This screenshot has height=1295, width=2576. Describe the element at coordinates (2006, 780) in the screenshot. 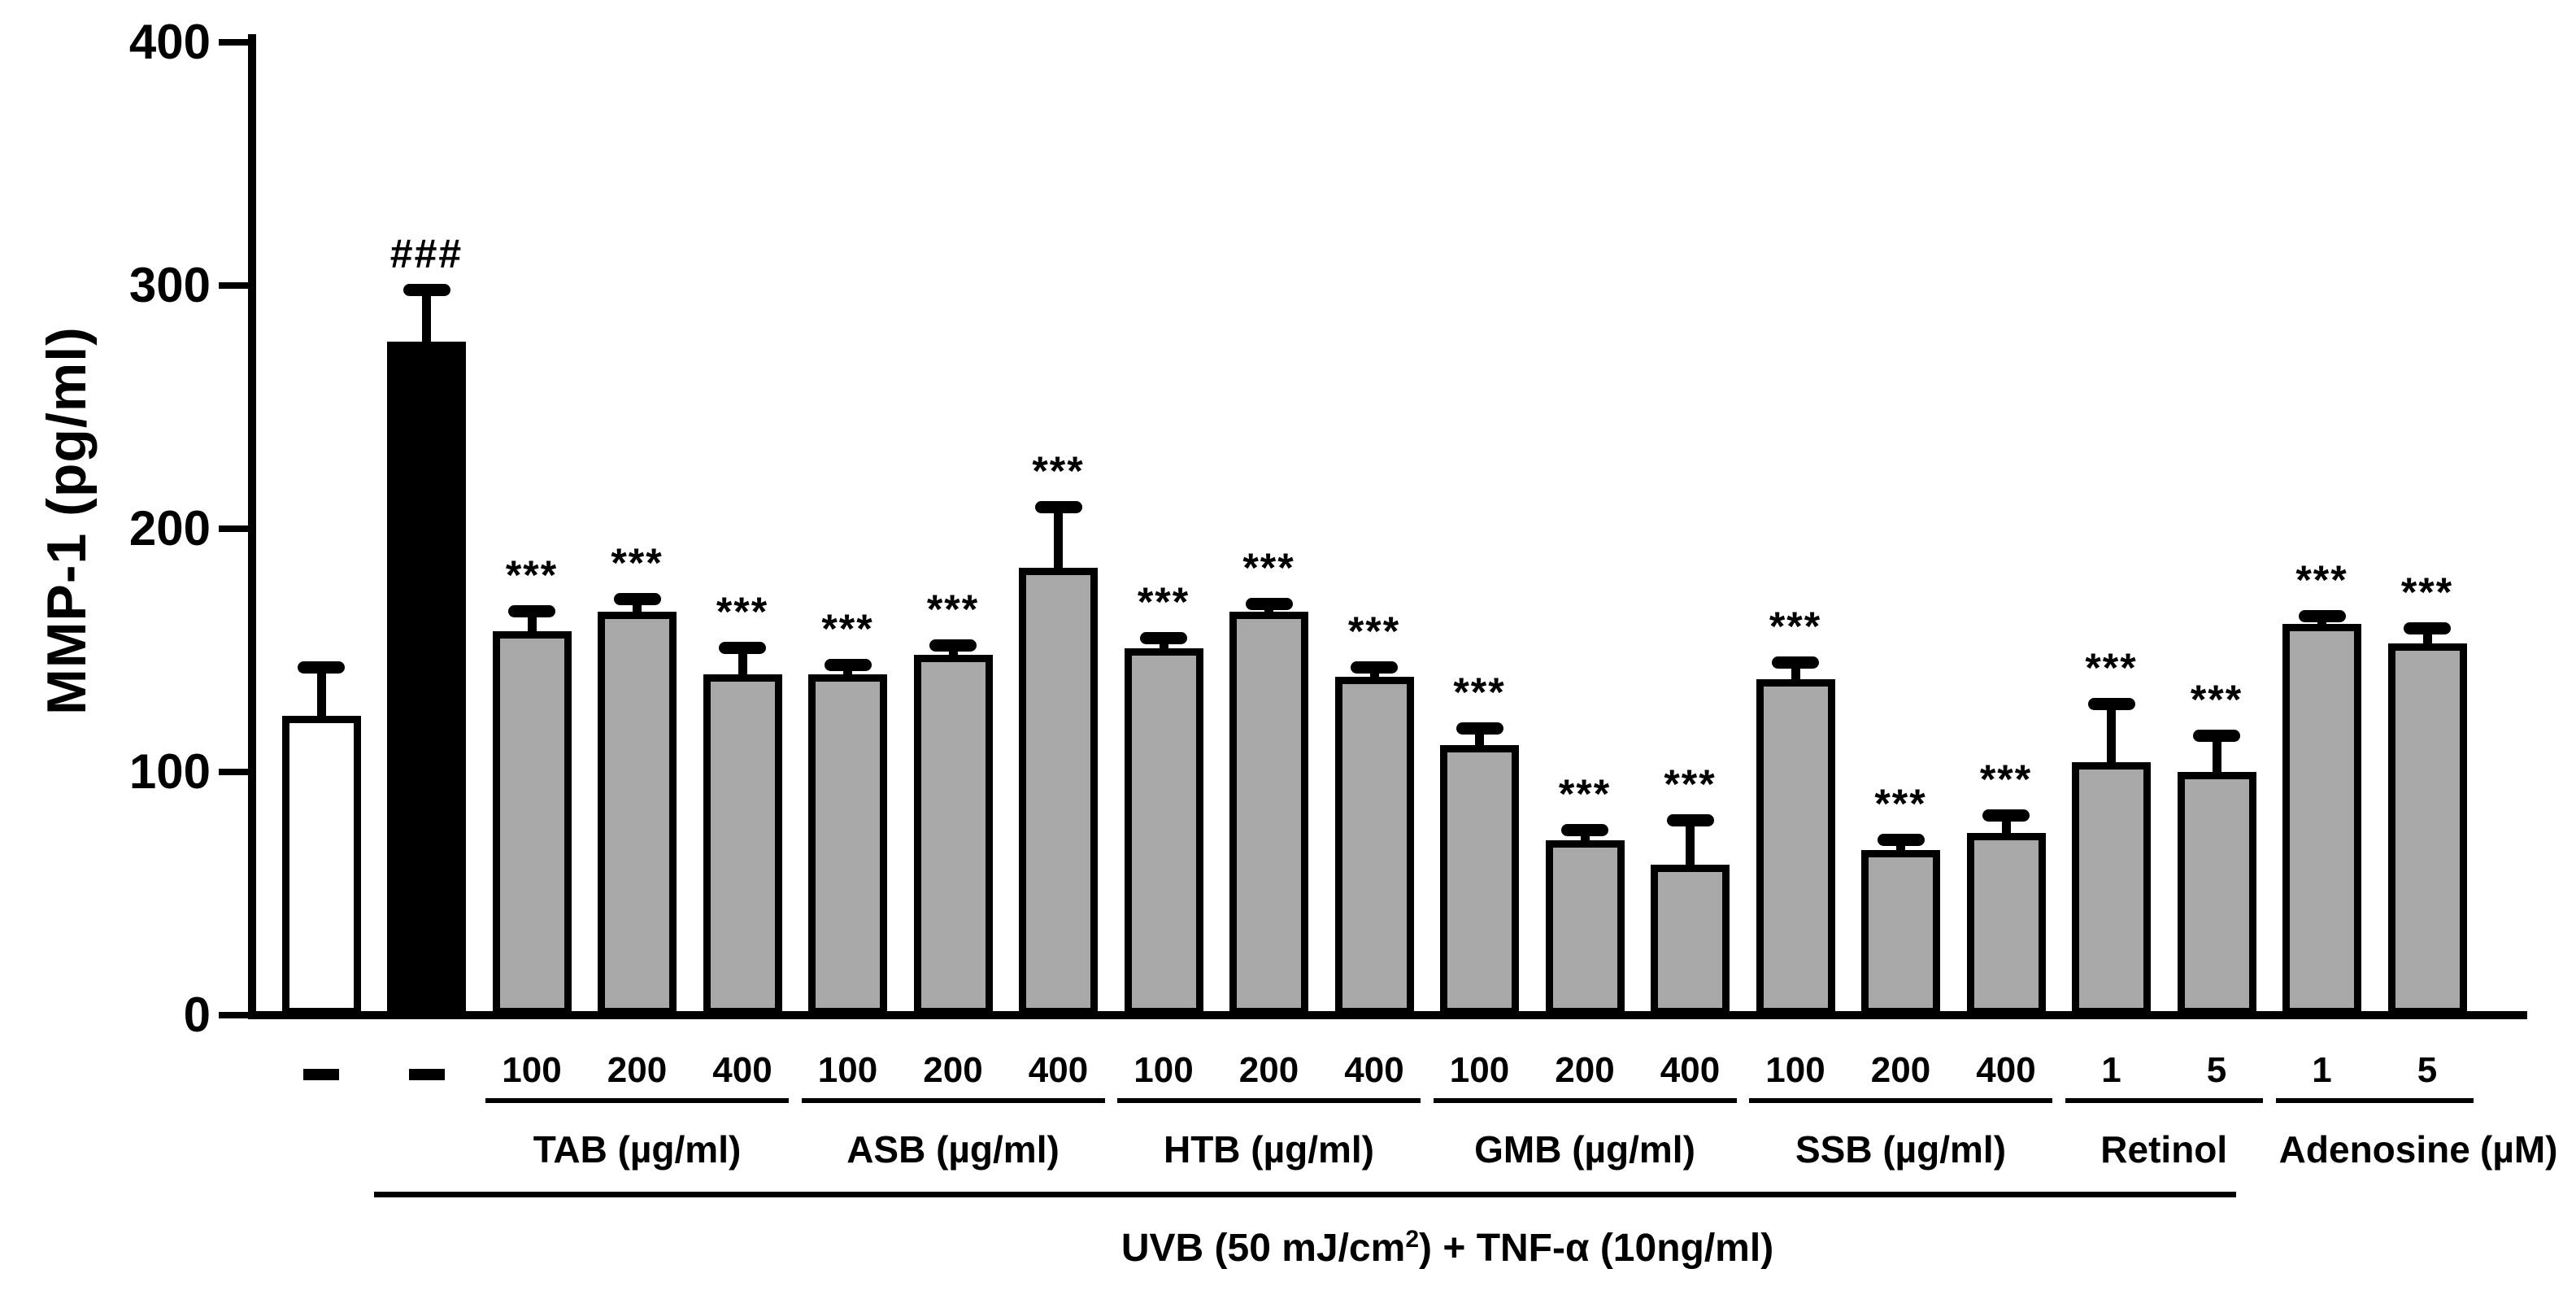

I see `significance-SSB-400: ***` at that location.